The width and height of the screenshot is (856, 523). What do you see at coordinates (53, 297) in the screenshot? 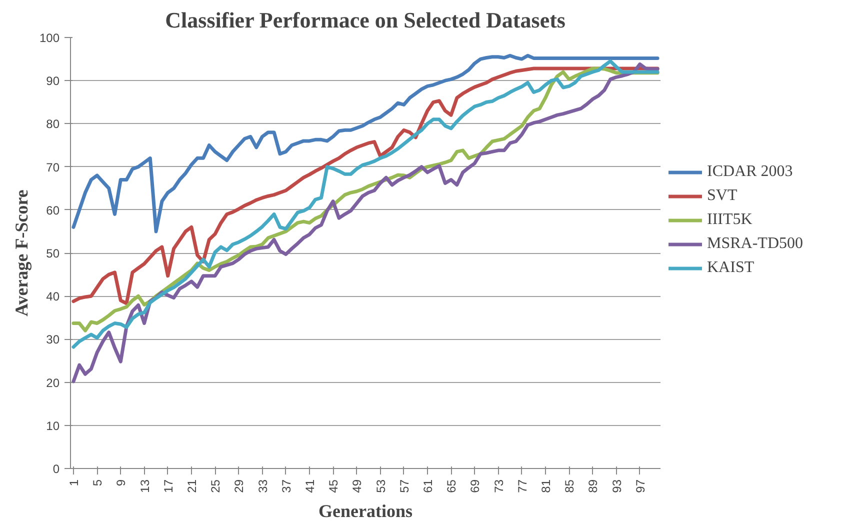
I see `y-tick-label: 40` at bounding box center [53, 297].